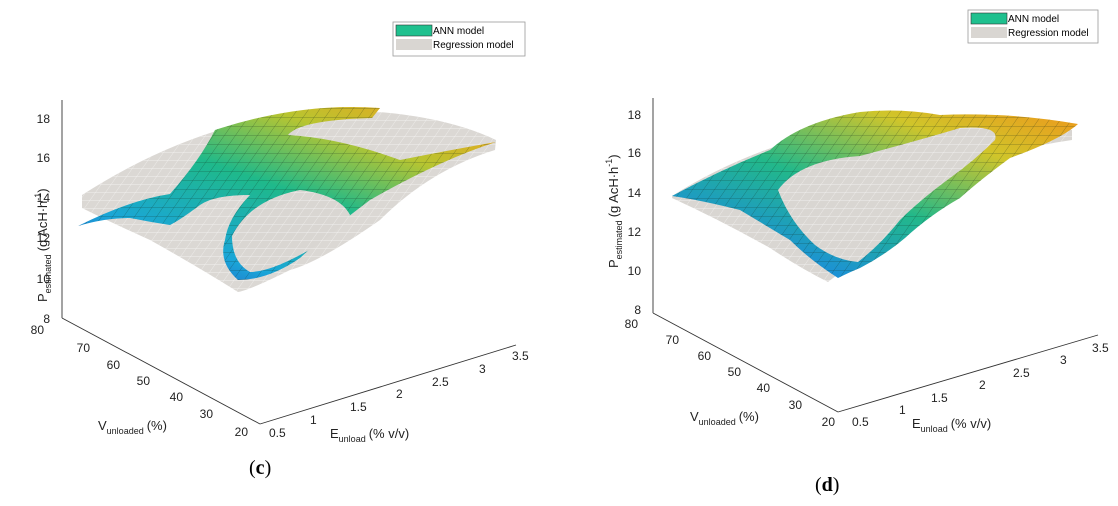  What do you see at coordinates (1100, 348) in the screenshot?
I see `x-tick-d: 3.5` at bounding box center [1100, 348].